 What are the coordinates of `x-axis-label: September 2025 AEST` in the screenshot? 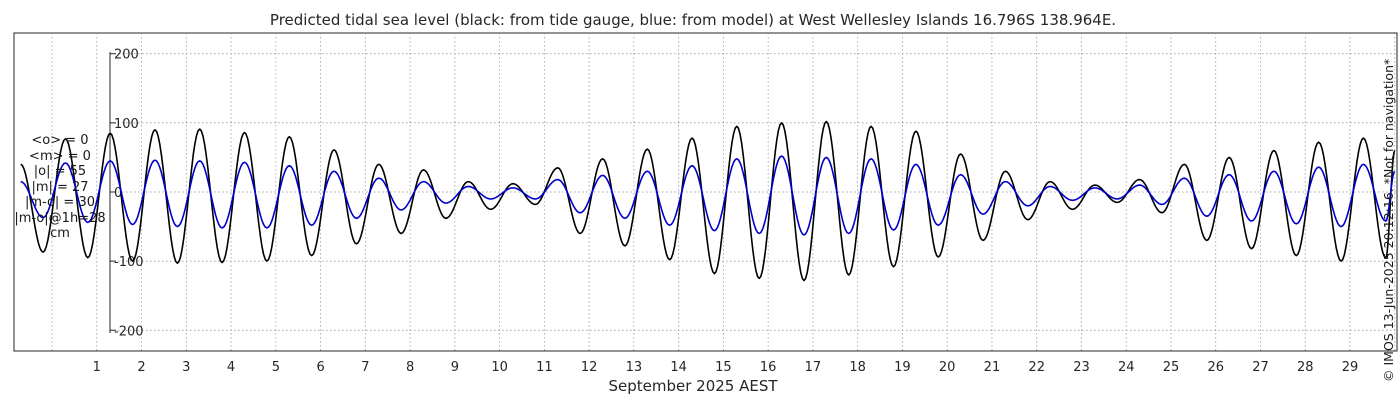 It's located at (693, 386).